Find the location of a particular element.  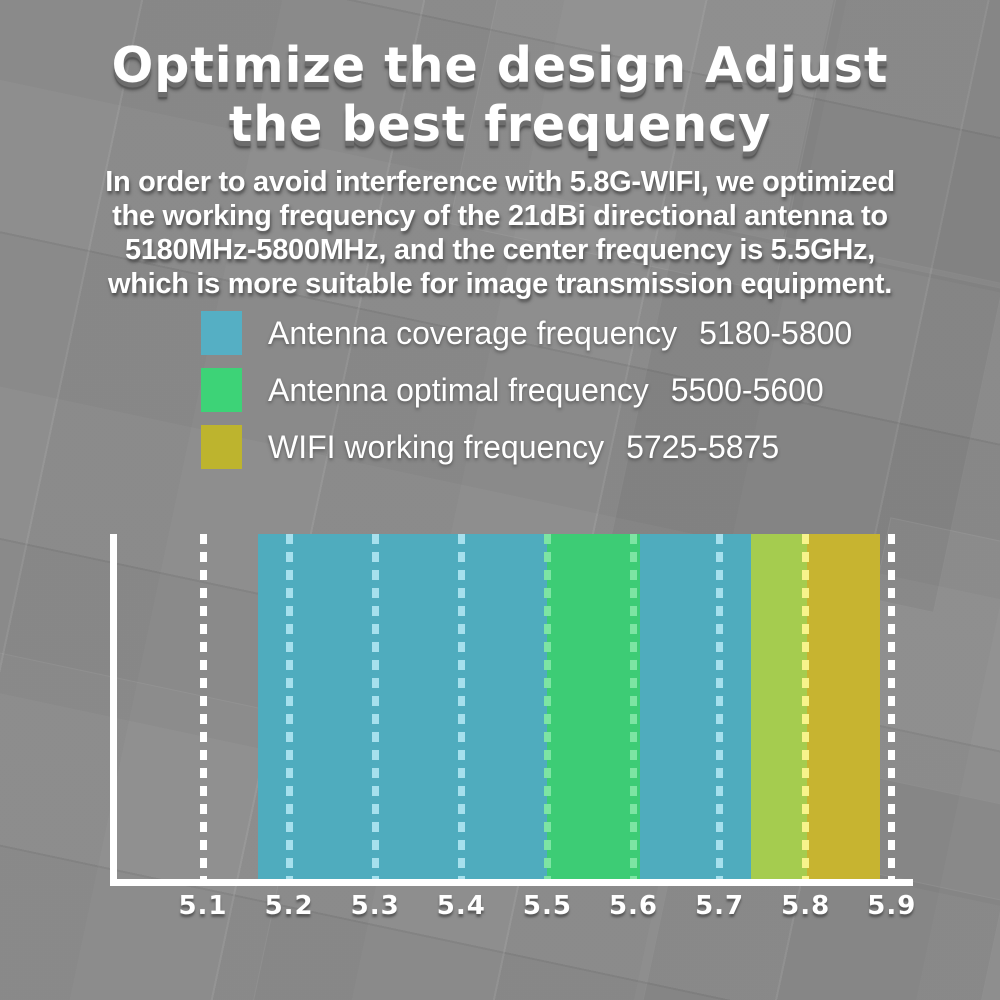

x-tick-label-5.4: 5.4 is located at coordinates (461, 906).